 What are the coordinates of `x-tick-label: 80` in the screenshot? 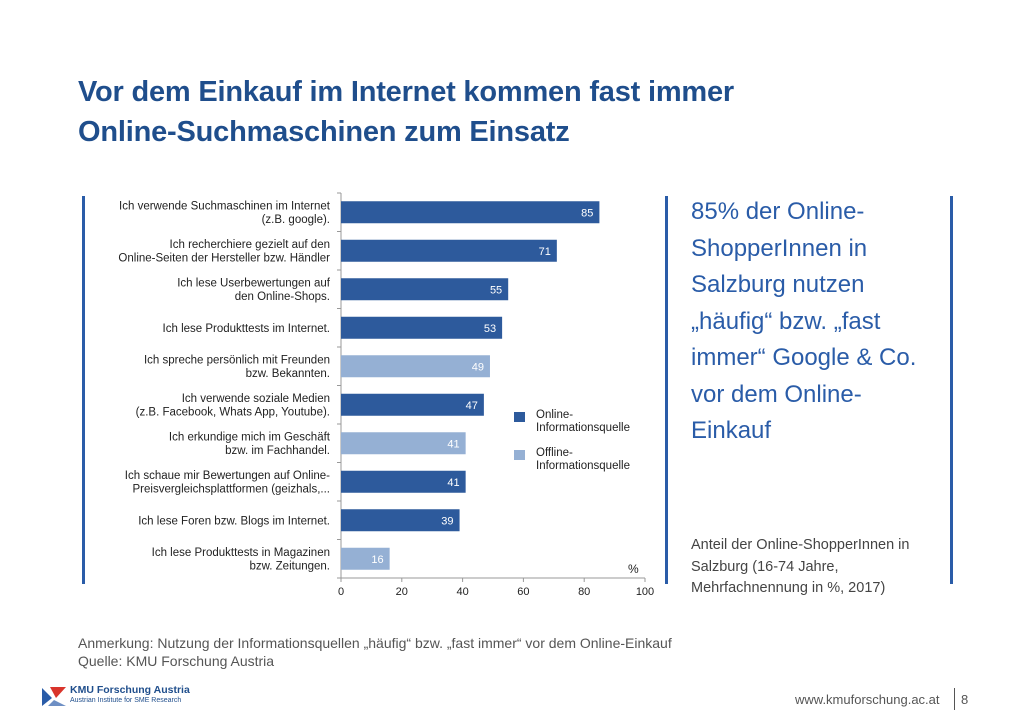 It's located at (584, 592).